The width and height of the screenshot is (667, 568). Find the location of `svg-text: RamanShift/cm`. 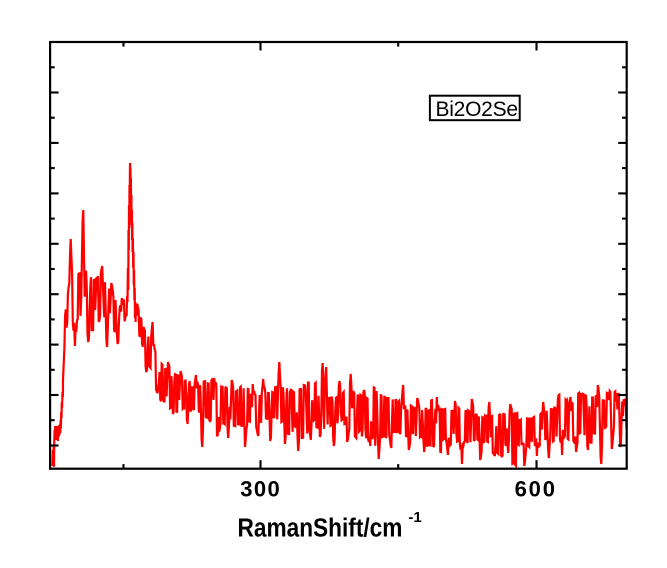

svg-text: RamanShift/cm is located at coordinates (320, 529).